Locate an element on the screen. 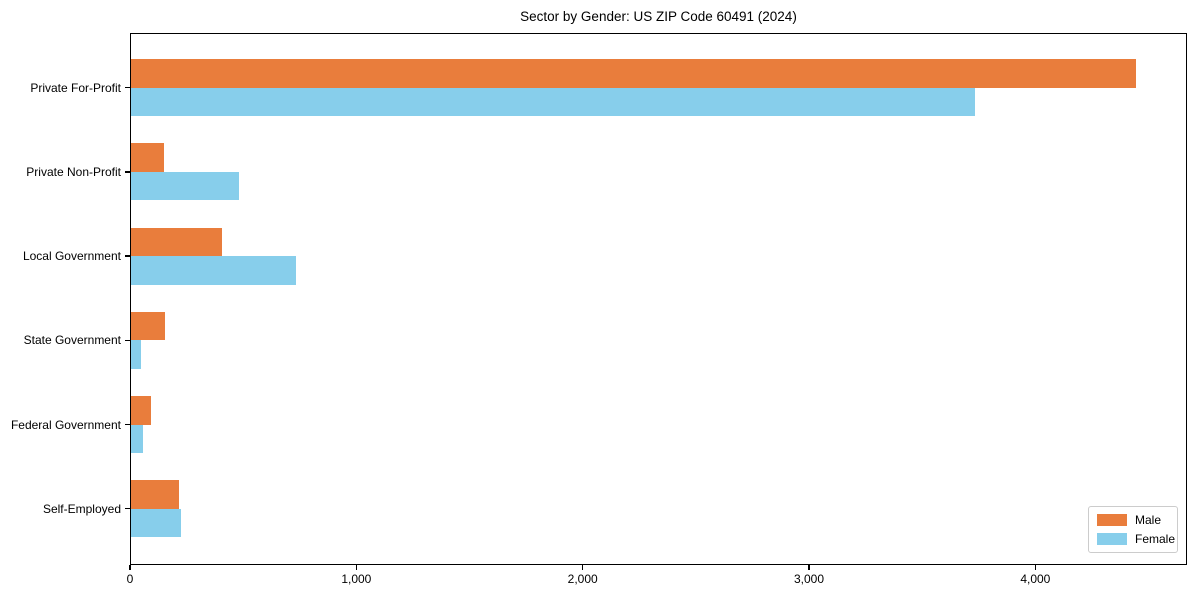 The image size is (1200, 600). legend-entry-male: Male is located at coordinates (1133, 520).